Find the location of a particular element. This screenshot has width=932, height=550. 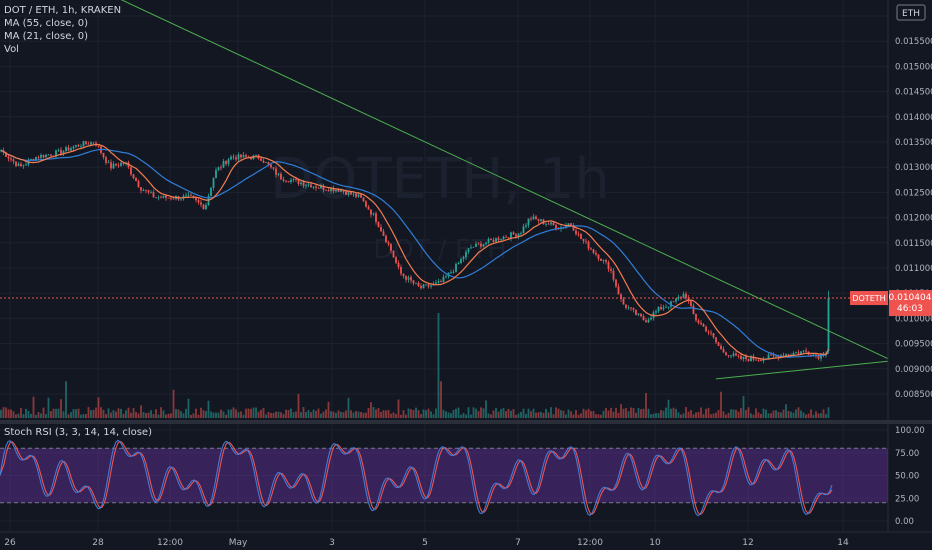

time-axis: 26 28 12:00 May 3 5 7 12:00 10 12 14 is located at coordinates (426, 543).